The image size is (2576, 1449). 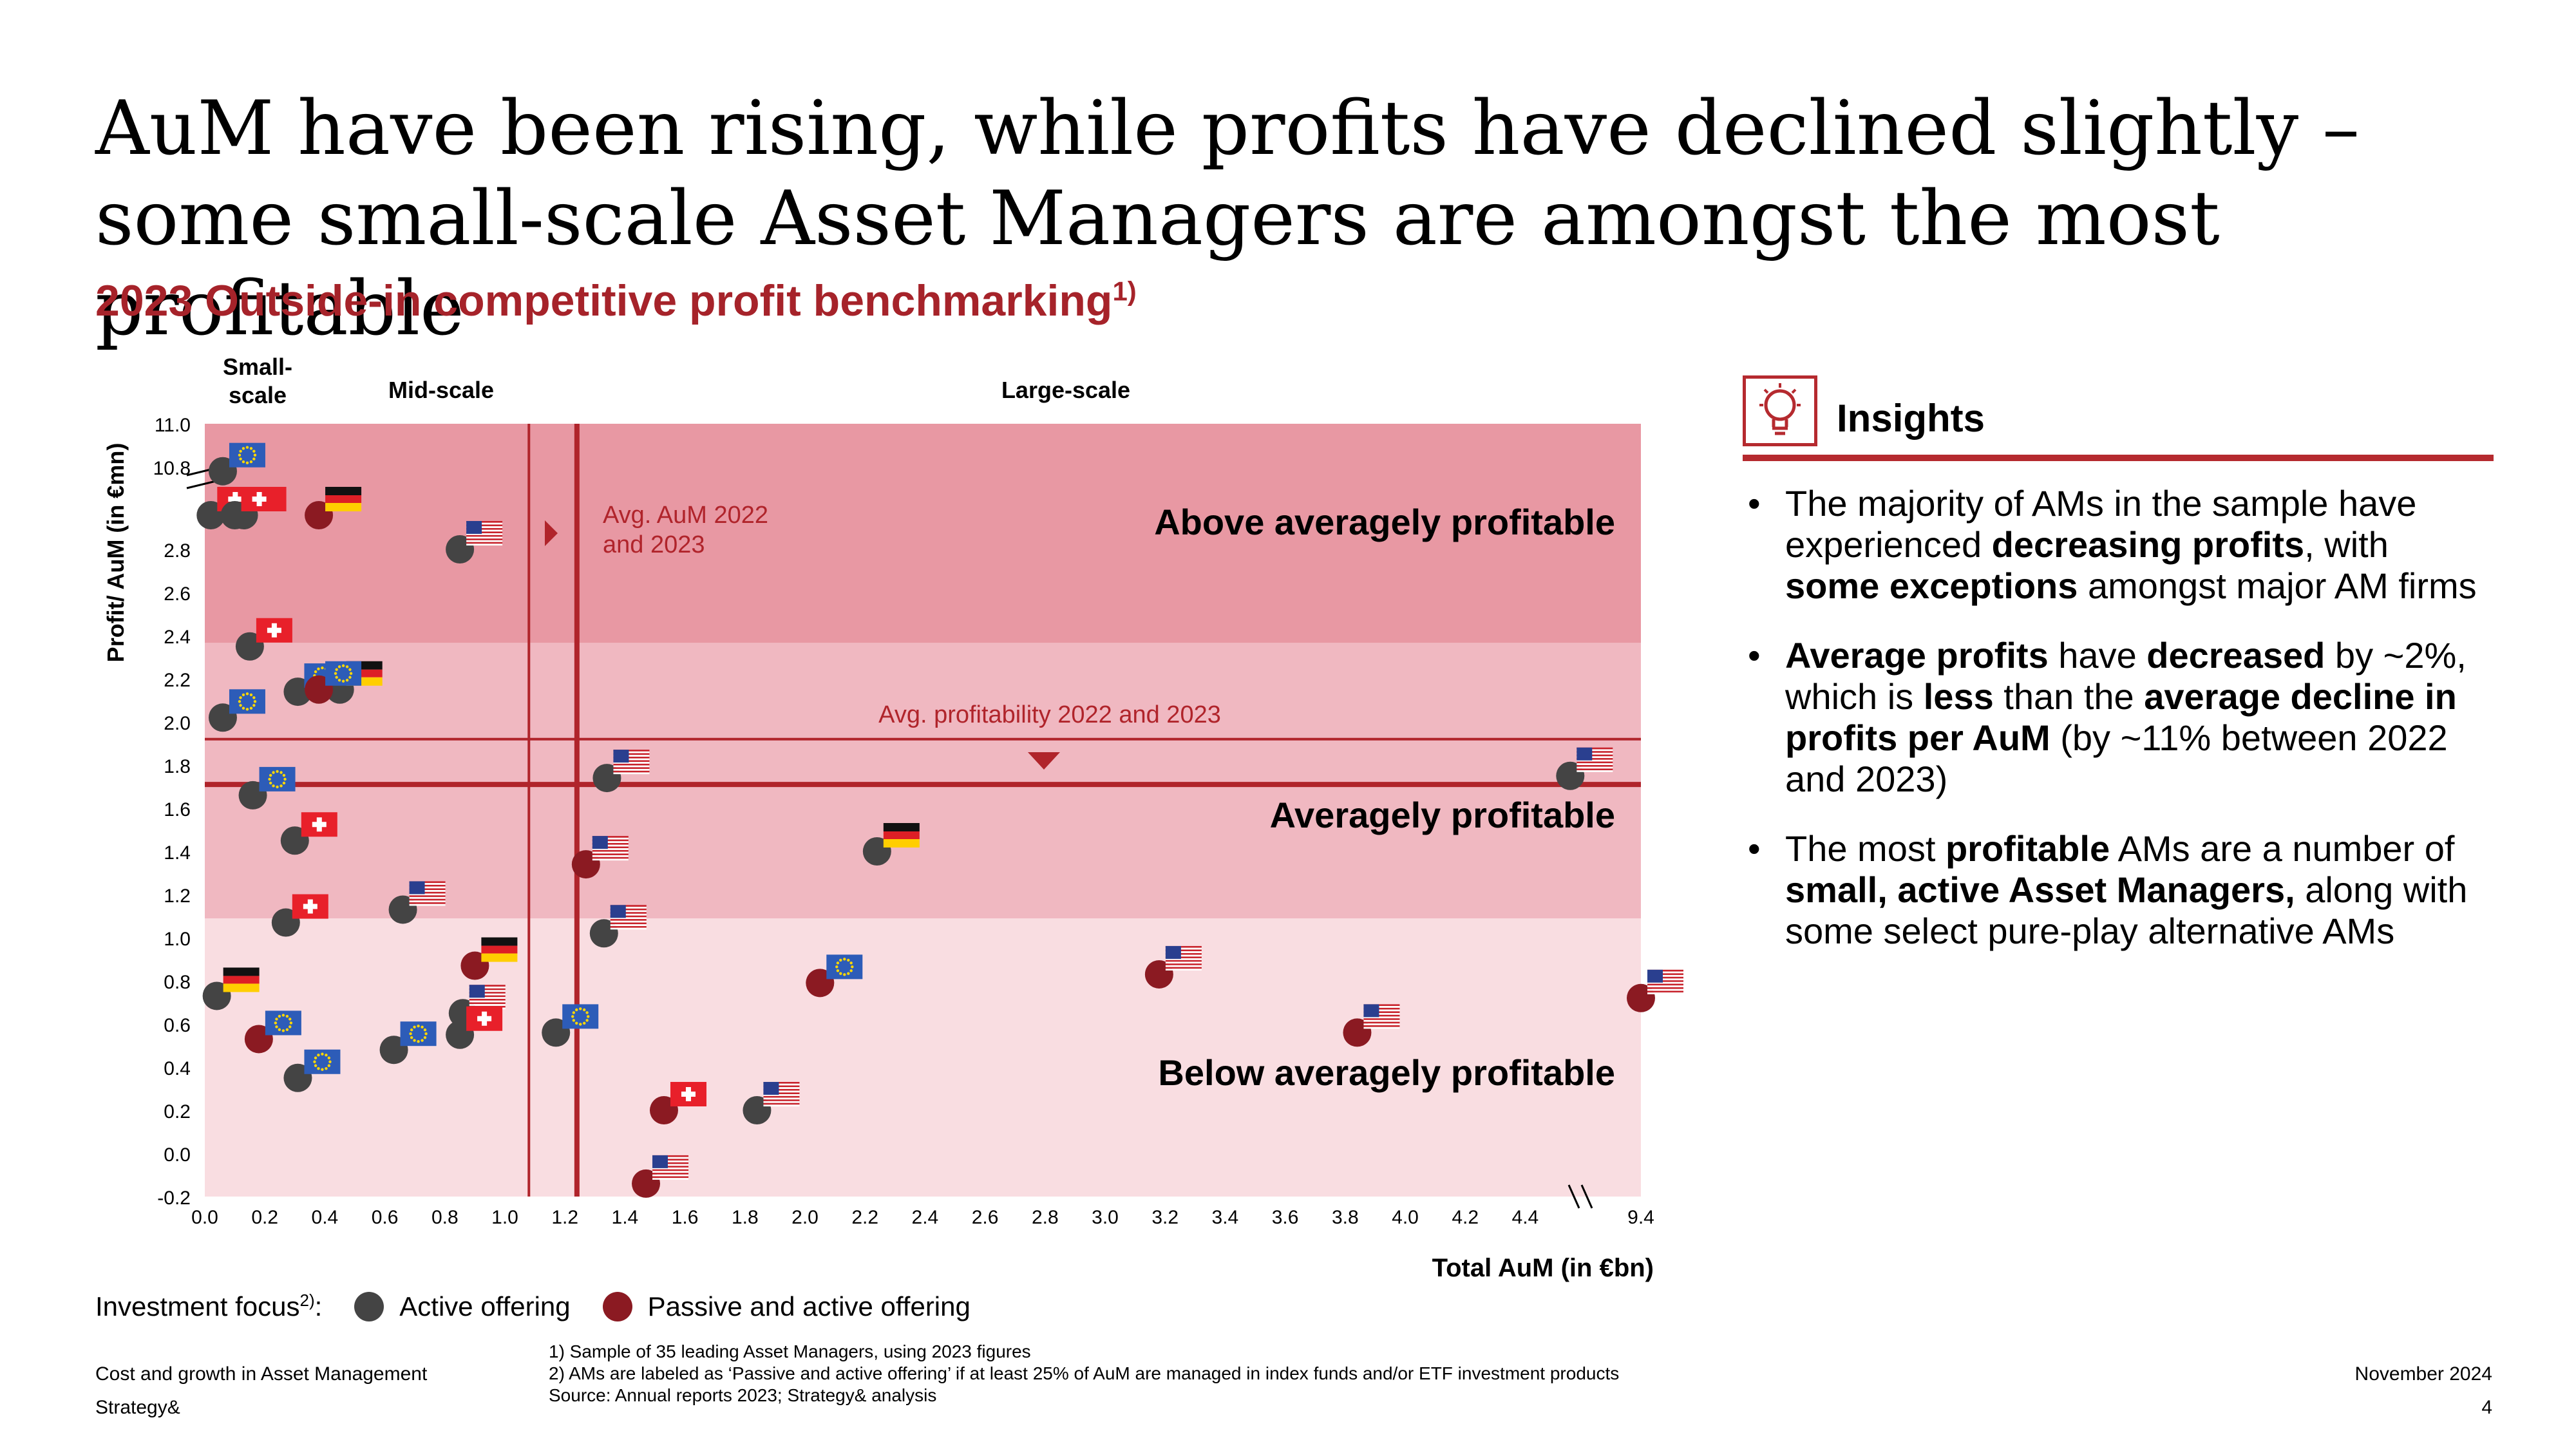 What do you see at coordinates (116, 553) in the screenshot?
I see `y-axis-title: Profit/ AuM (in €mn)` at bounding box center [116, 553].